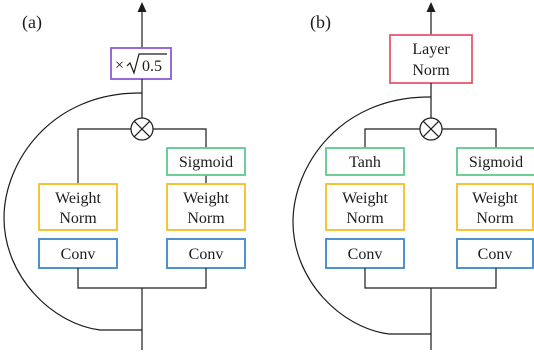 The height and width of the screenshot is (353, 534). I want to click on panel-b-left-gate-text: Tanh, so click(365, 162).